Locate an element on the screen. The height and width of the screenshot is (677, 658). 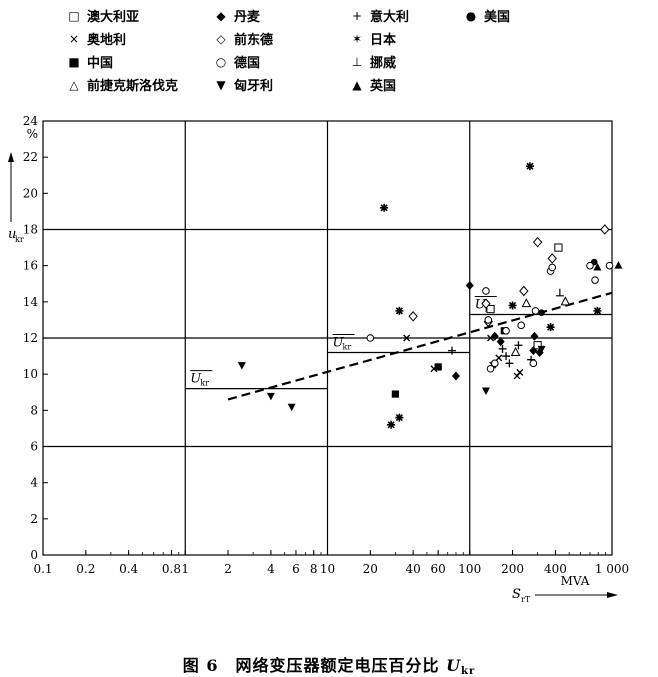
x-tick-label: 400 is located at coordinates (555, 569).